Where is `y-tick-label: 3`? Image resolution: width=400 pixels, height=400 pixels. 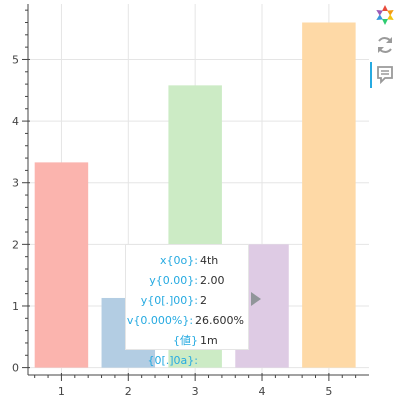
y-tick-label: 3 is located at coordinates (15, 183).